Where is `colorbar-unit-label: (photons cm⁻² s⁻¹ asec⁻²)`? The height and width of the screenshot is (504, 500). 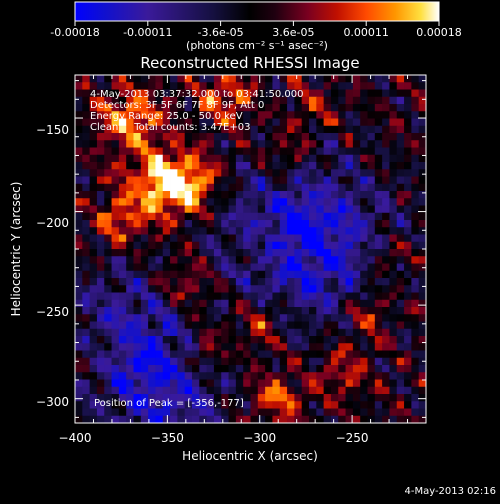 colorbar-unit-label: (photons cm⁻² s⁻¹ asec⁻²) is located at coordinates (257, 45).